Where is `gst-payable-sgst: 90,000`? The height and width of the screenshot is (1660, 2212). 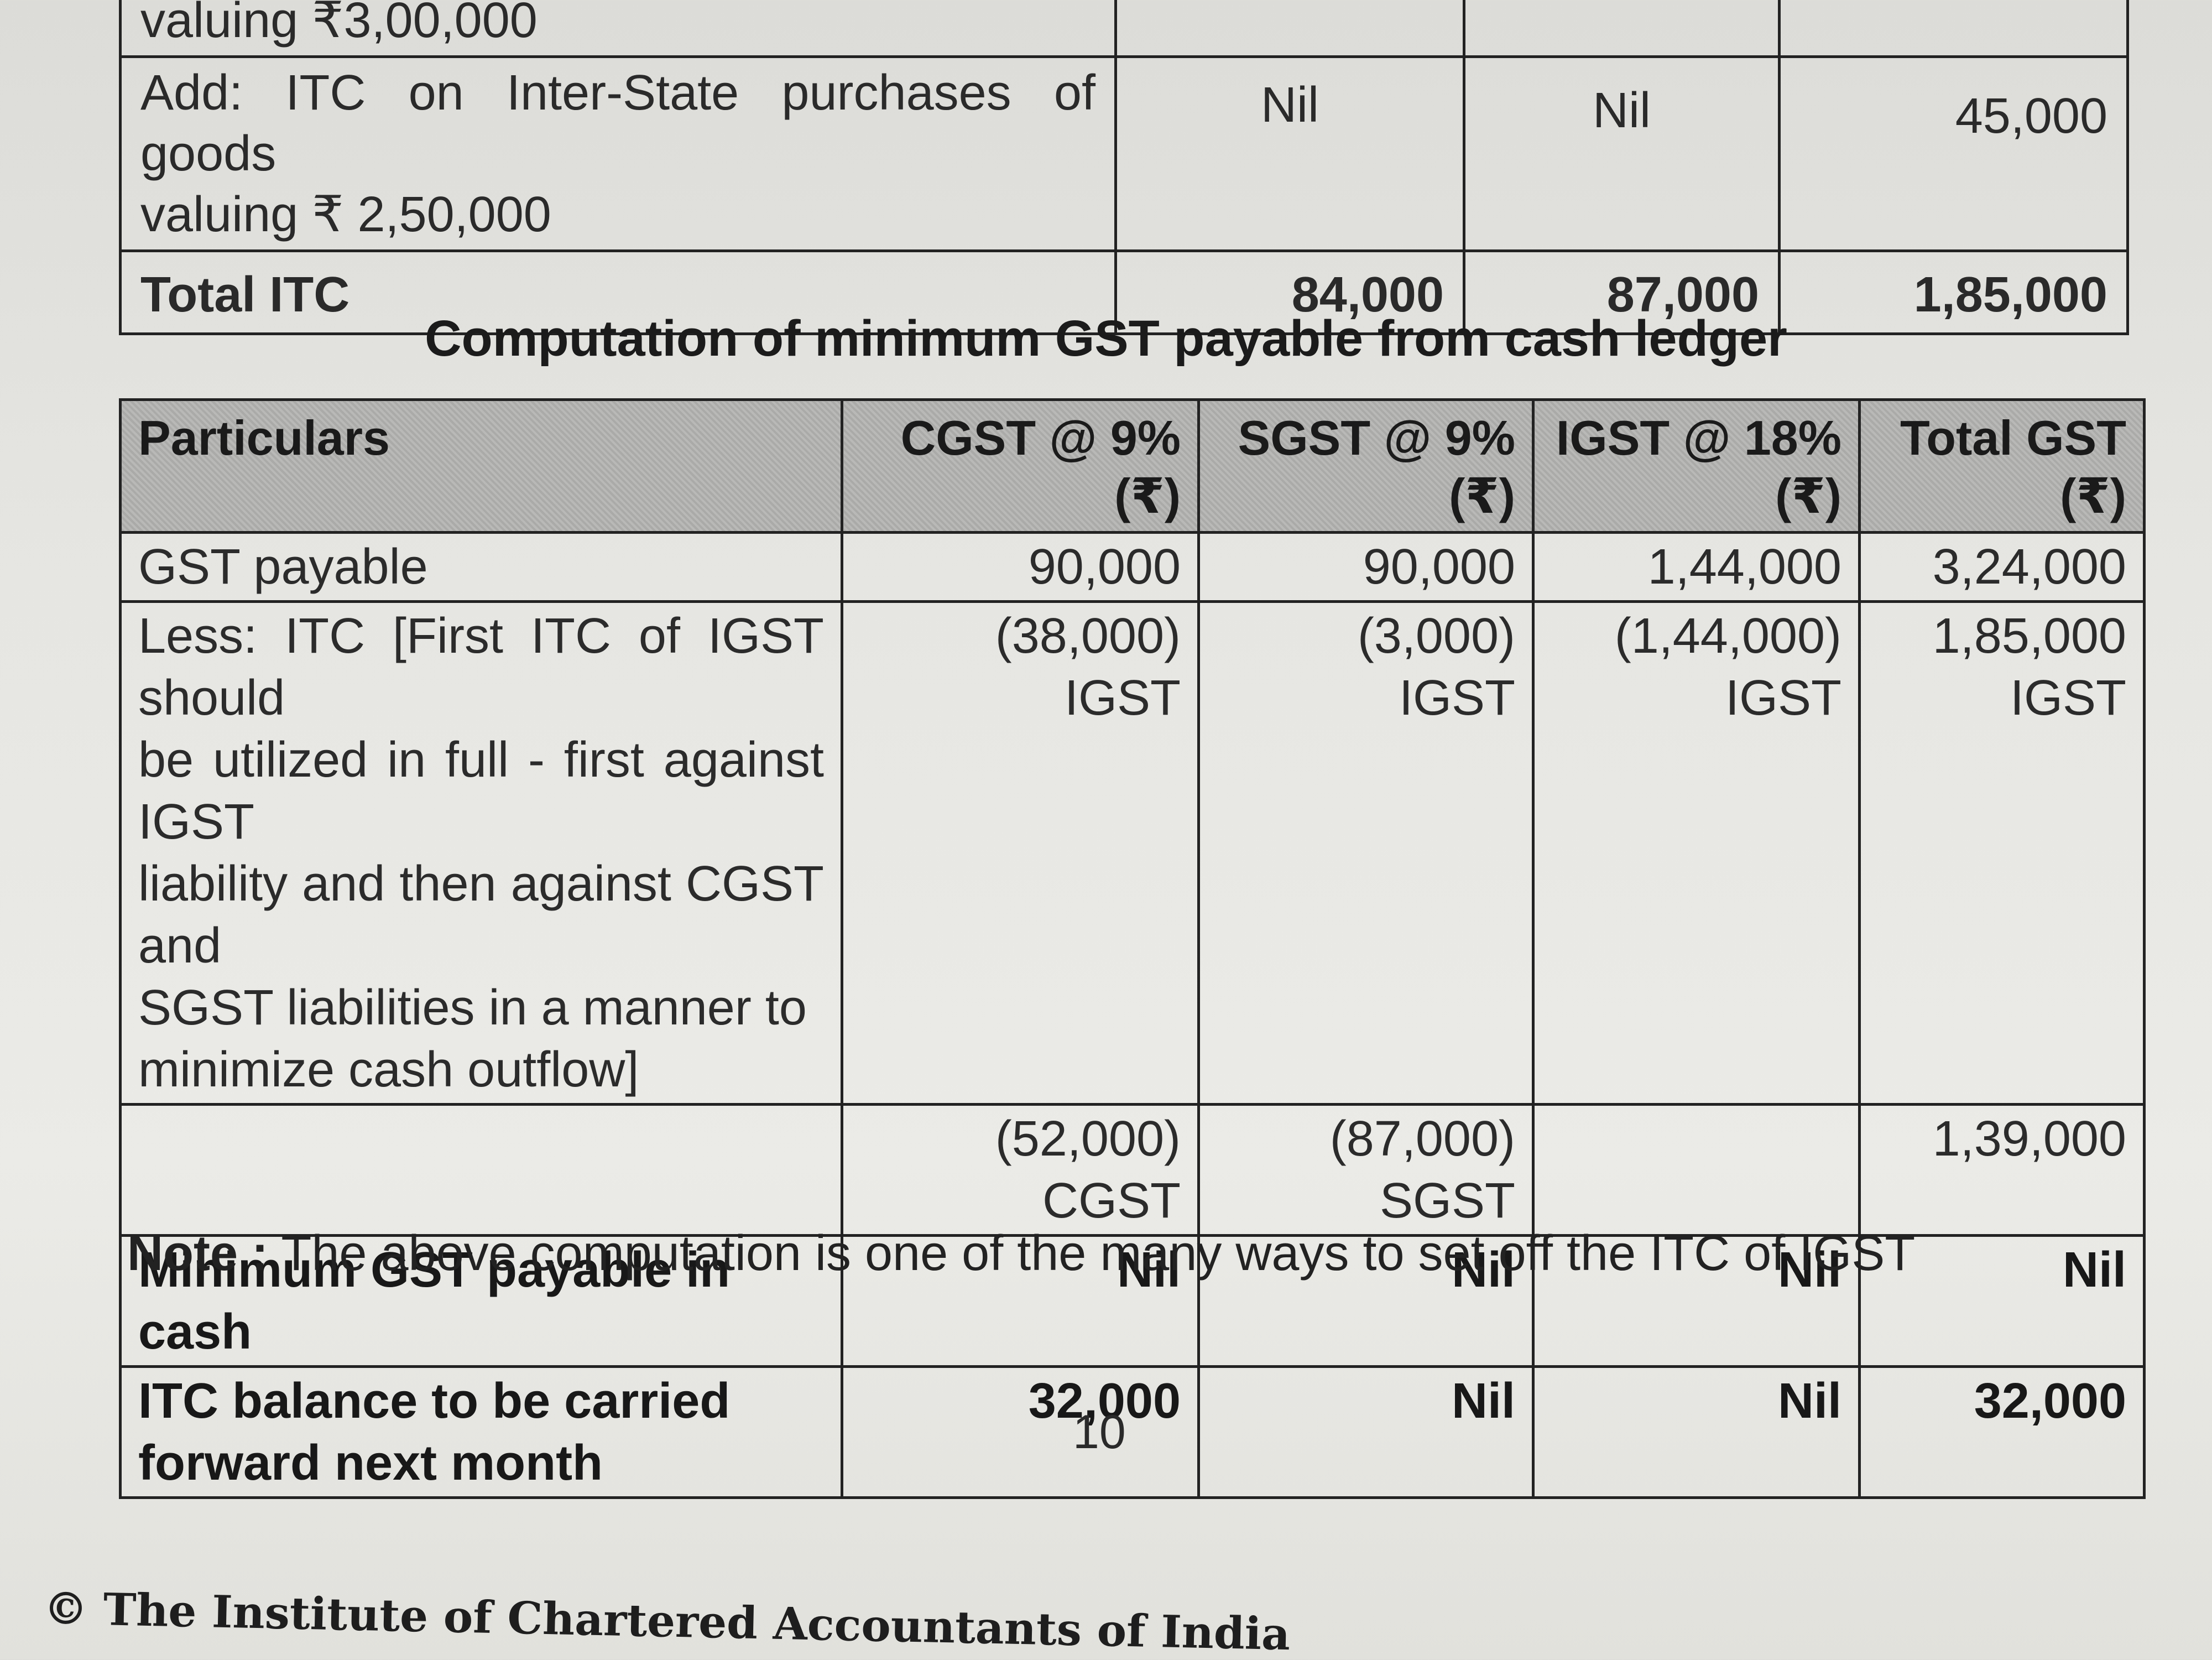 gst-payable-sgst: 90,000 is located at coordinates (1366, 567).